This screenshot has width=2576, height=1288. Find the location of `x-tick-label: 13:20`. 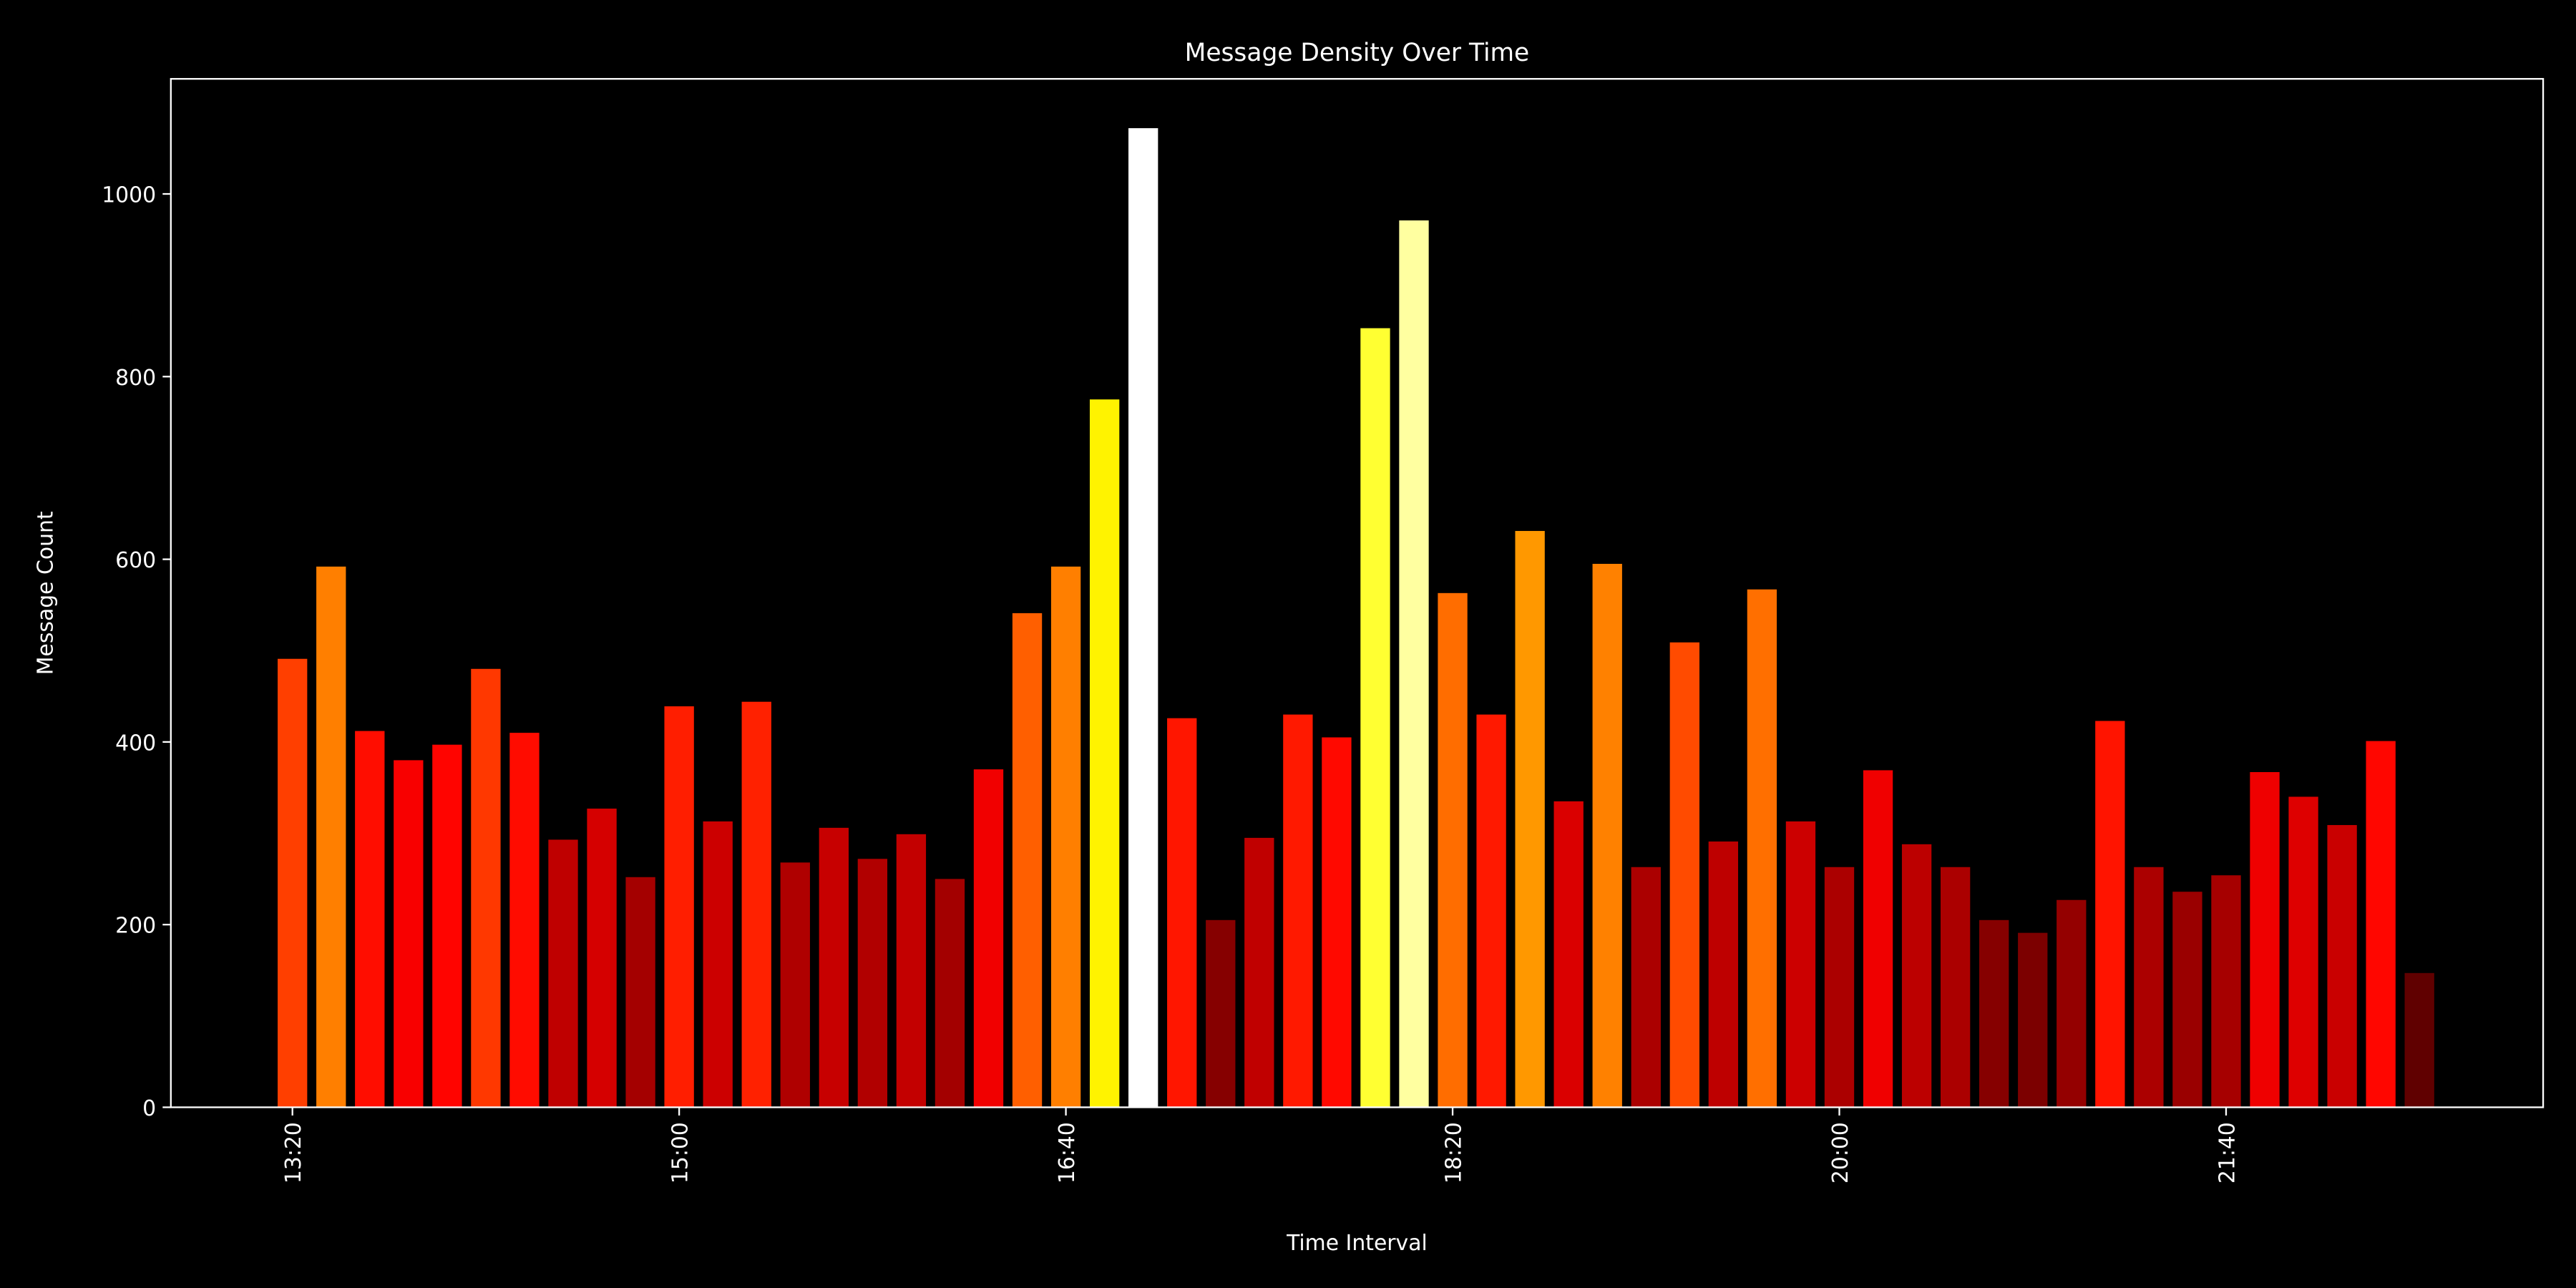

x-tick-label: 13:20 is located at coordinates (293, 1153).